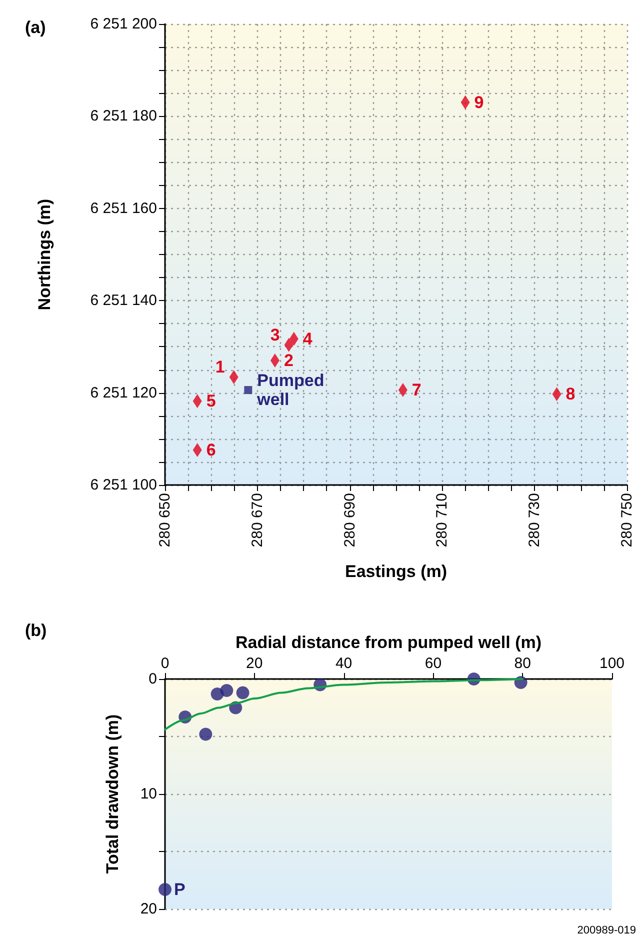  What do you see at coordinates (165, 663) in the screenshot?
I see `x-tick-label: 0` at bounding box center [165, 663].